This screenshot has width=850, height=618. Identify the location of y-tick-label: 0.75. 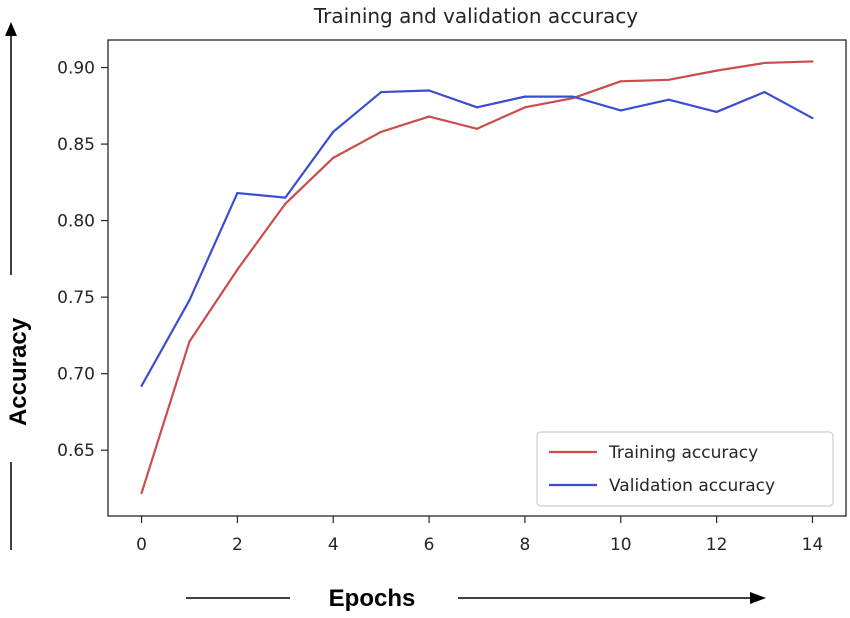
(76, 298).